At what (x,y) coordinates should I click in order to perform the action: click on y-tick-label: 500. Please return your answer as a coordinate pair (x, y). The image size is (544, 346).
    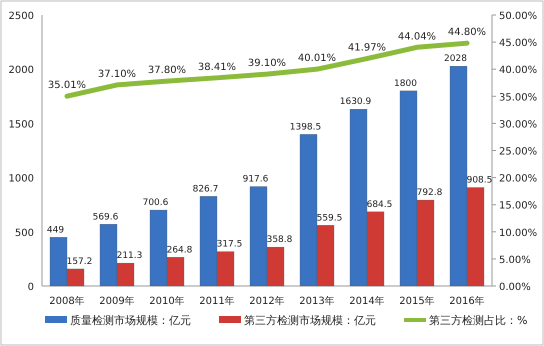
    Looking at the image, I should click on (24, 233).